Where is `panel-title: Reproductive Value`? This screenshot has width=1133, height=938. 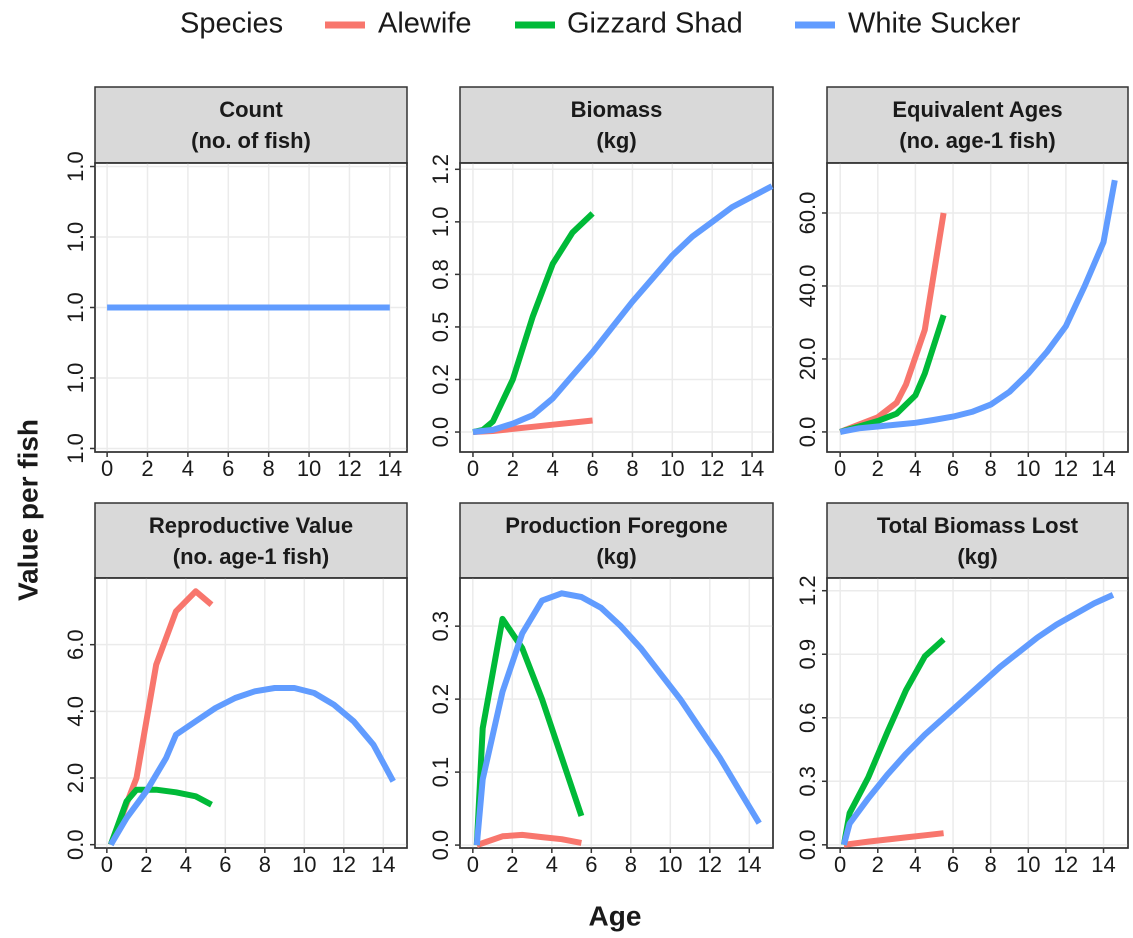 panel-title: Reproductive Value is located at coordinates (251, 525).